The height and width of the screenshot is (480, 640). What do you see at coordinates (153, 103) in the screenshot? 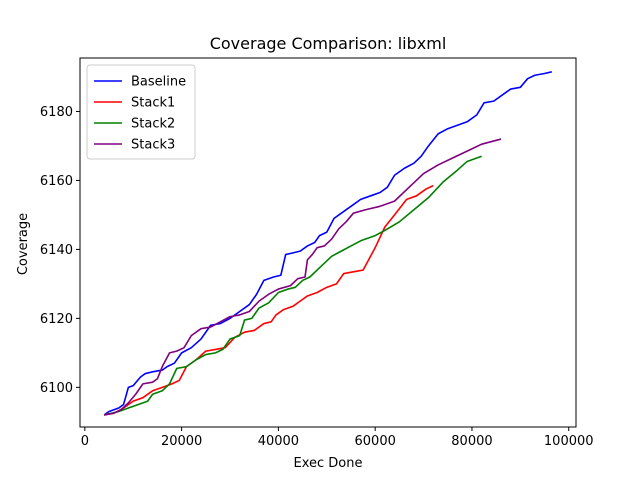
I see `legend-label-stack1: Stack1` at bounding box center [153, 103].